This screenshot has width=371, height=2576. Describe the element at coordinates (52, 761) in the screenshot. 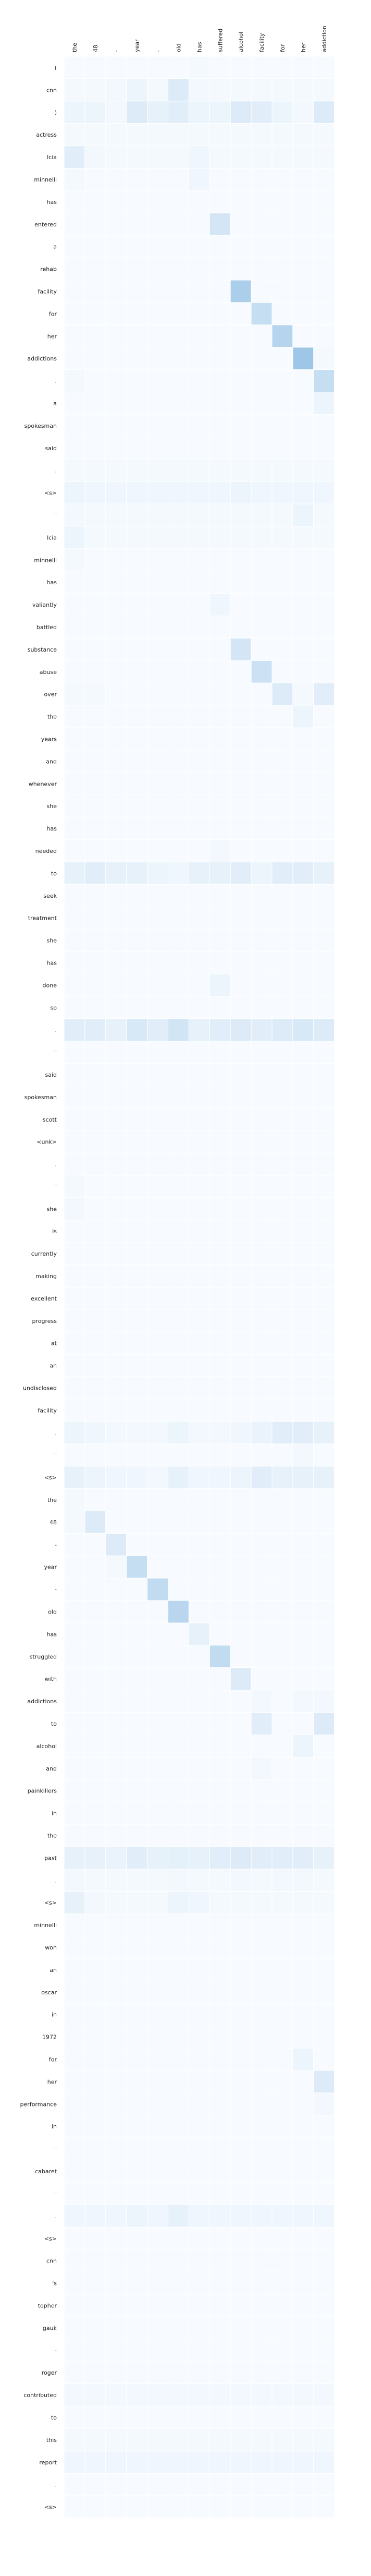

I see `y-tick-label: and` at that location.